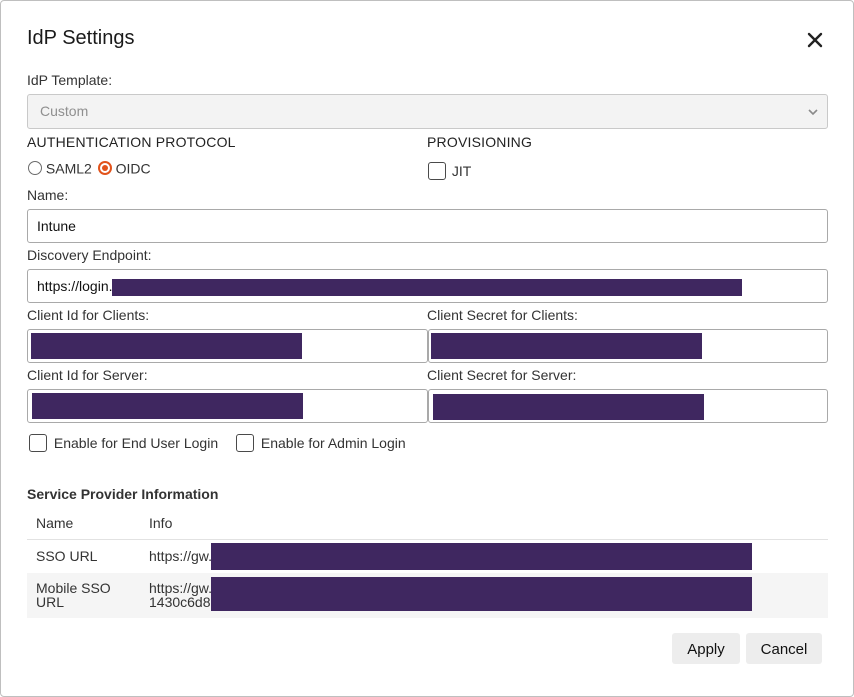 Image resolution: width=854 pixels, height=697 pixels. I want to click on sso-url-info: https://gw., so click(181, 556).